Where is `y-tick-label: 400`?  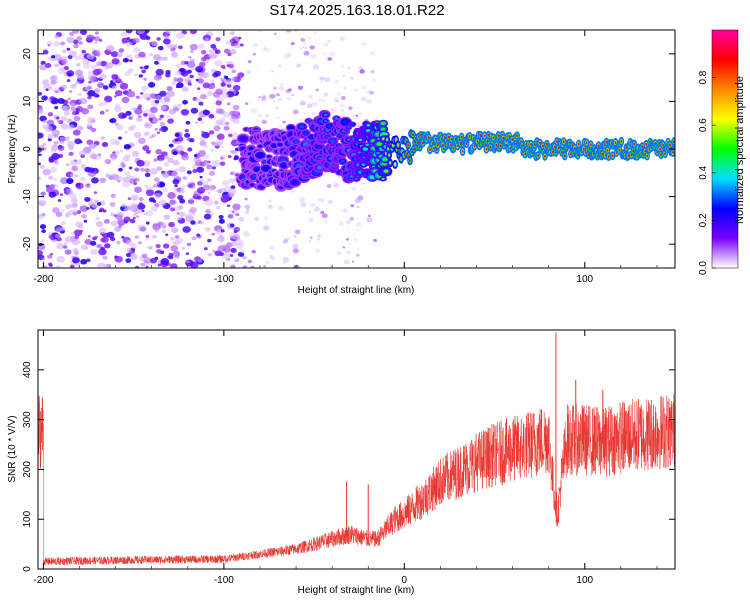
y-tick-label: 400 is located at coordinates (27, 369).